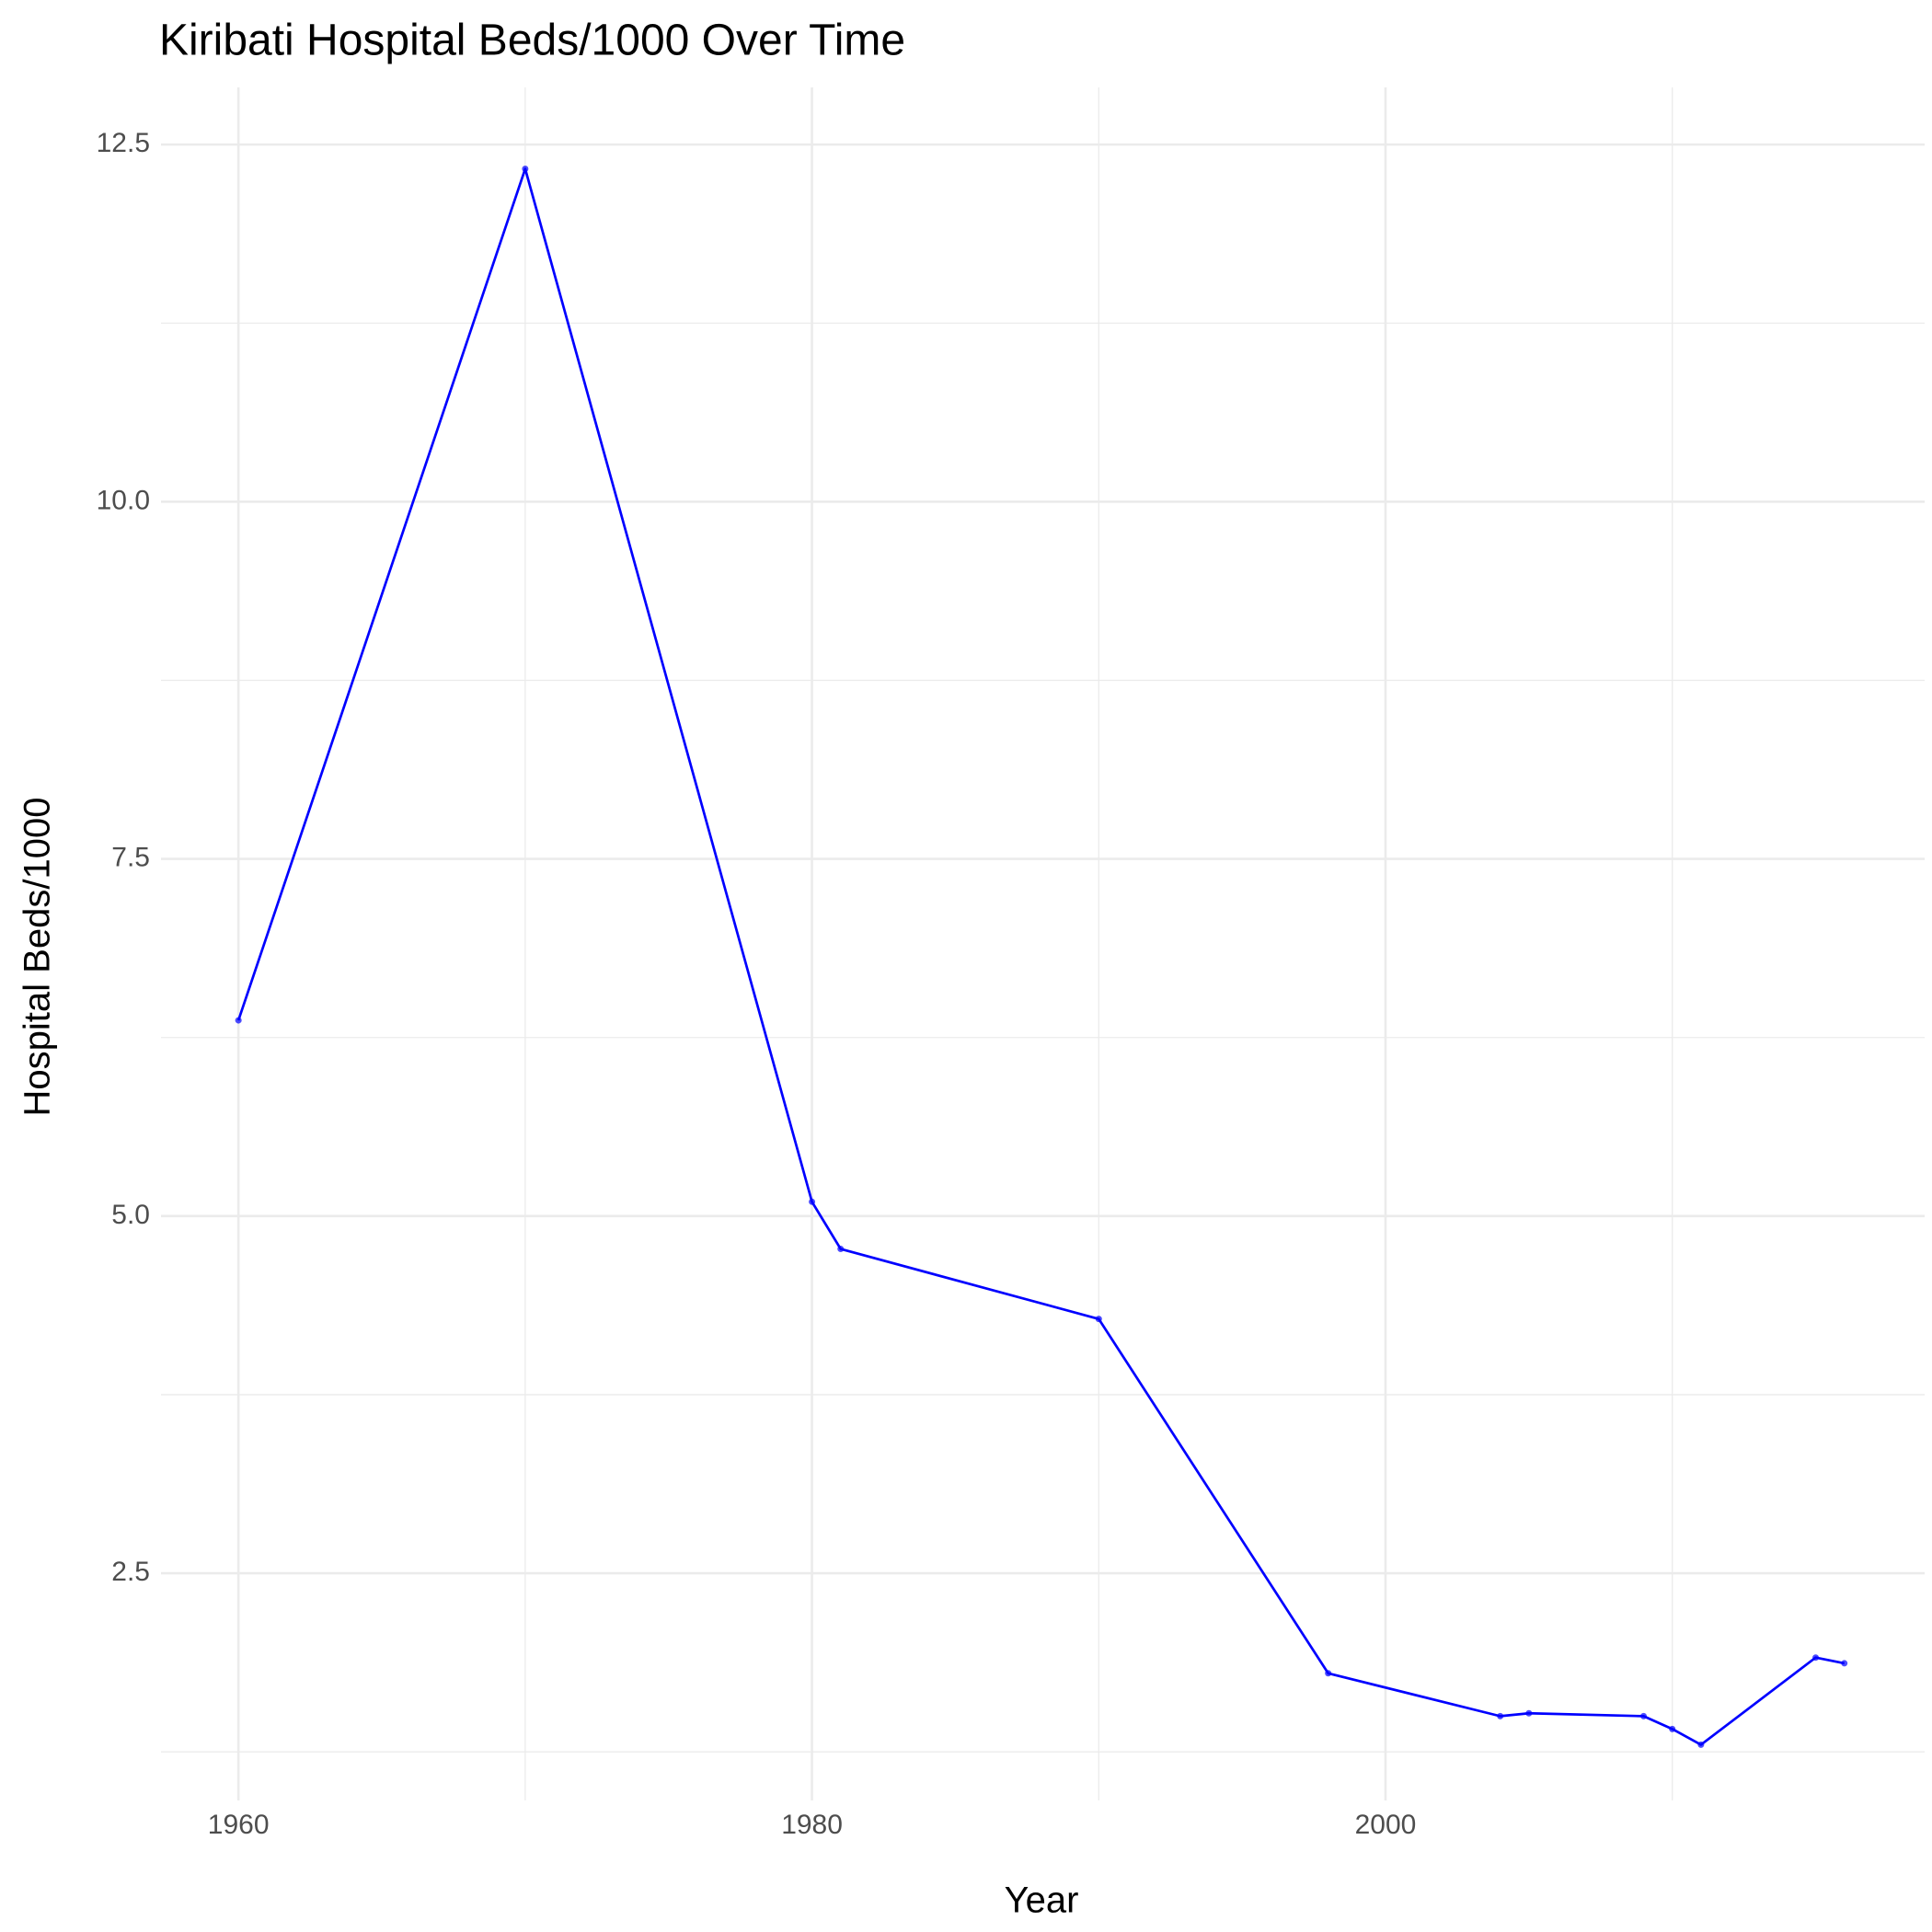  Describe the element at coordinates (239, 1825) in the screenshot. I see `x-tick-label: 1960` at that location.